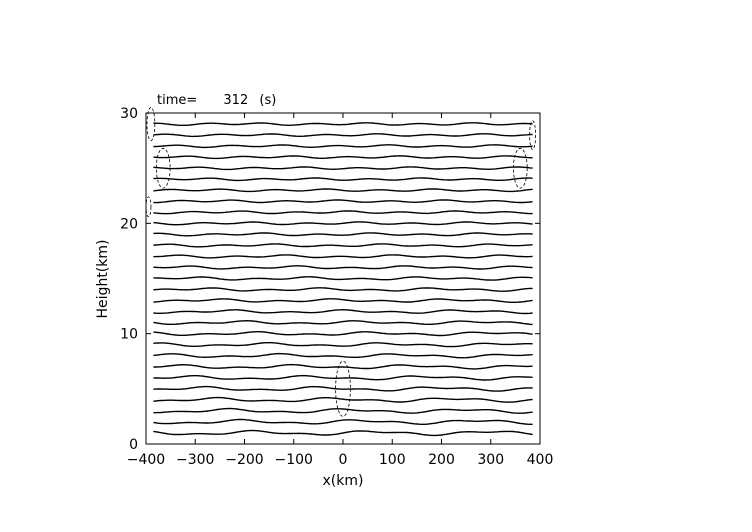  Describe the element at coordinates (177, 100) in the screenshot. I see `title-prefix: time=` at that location.